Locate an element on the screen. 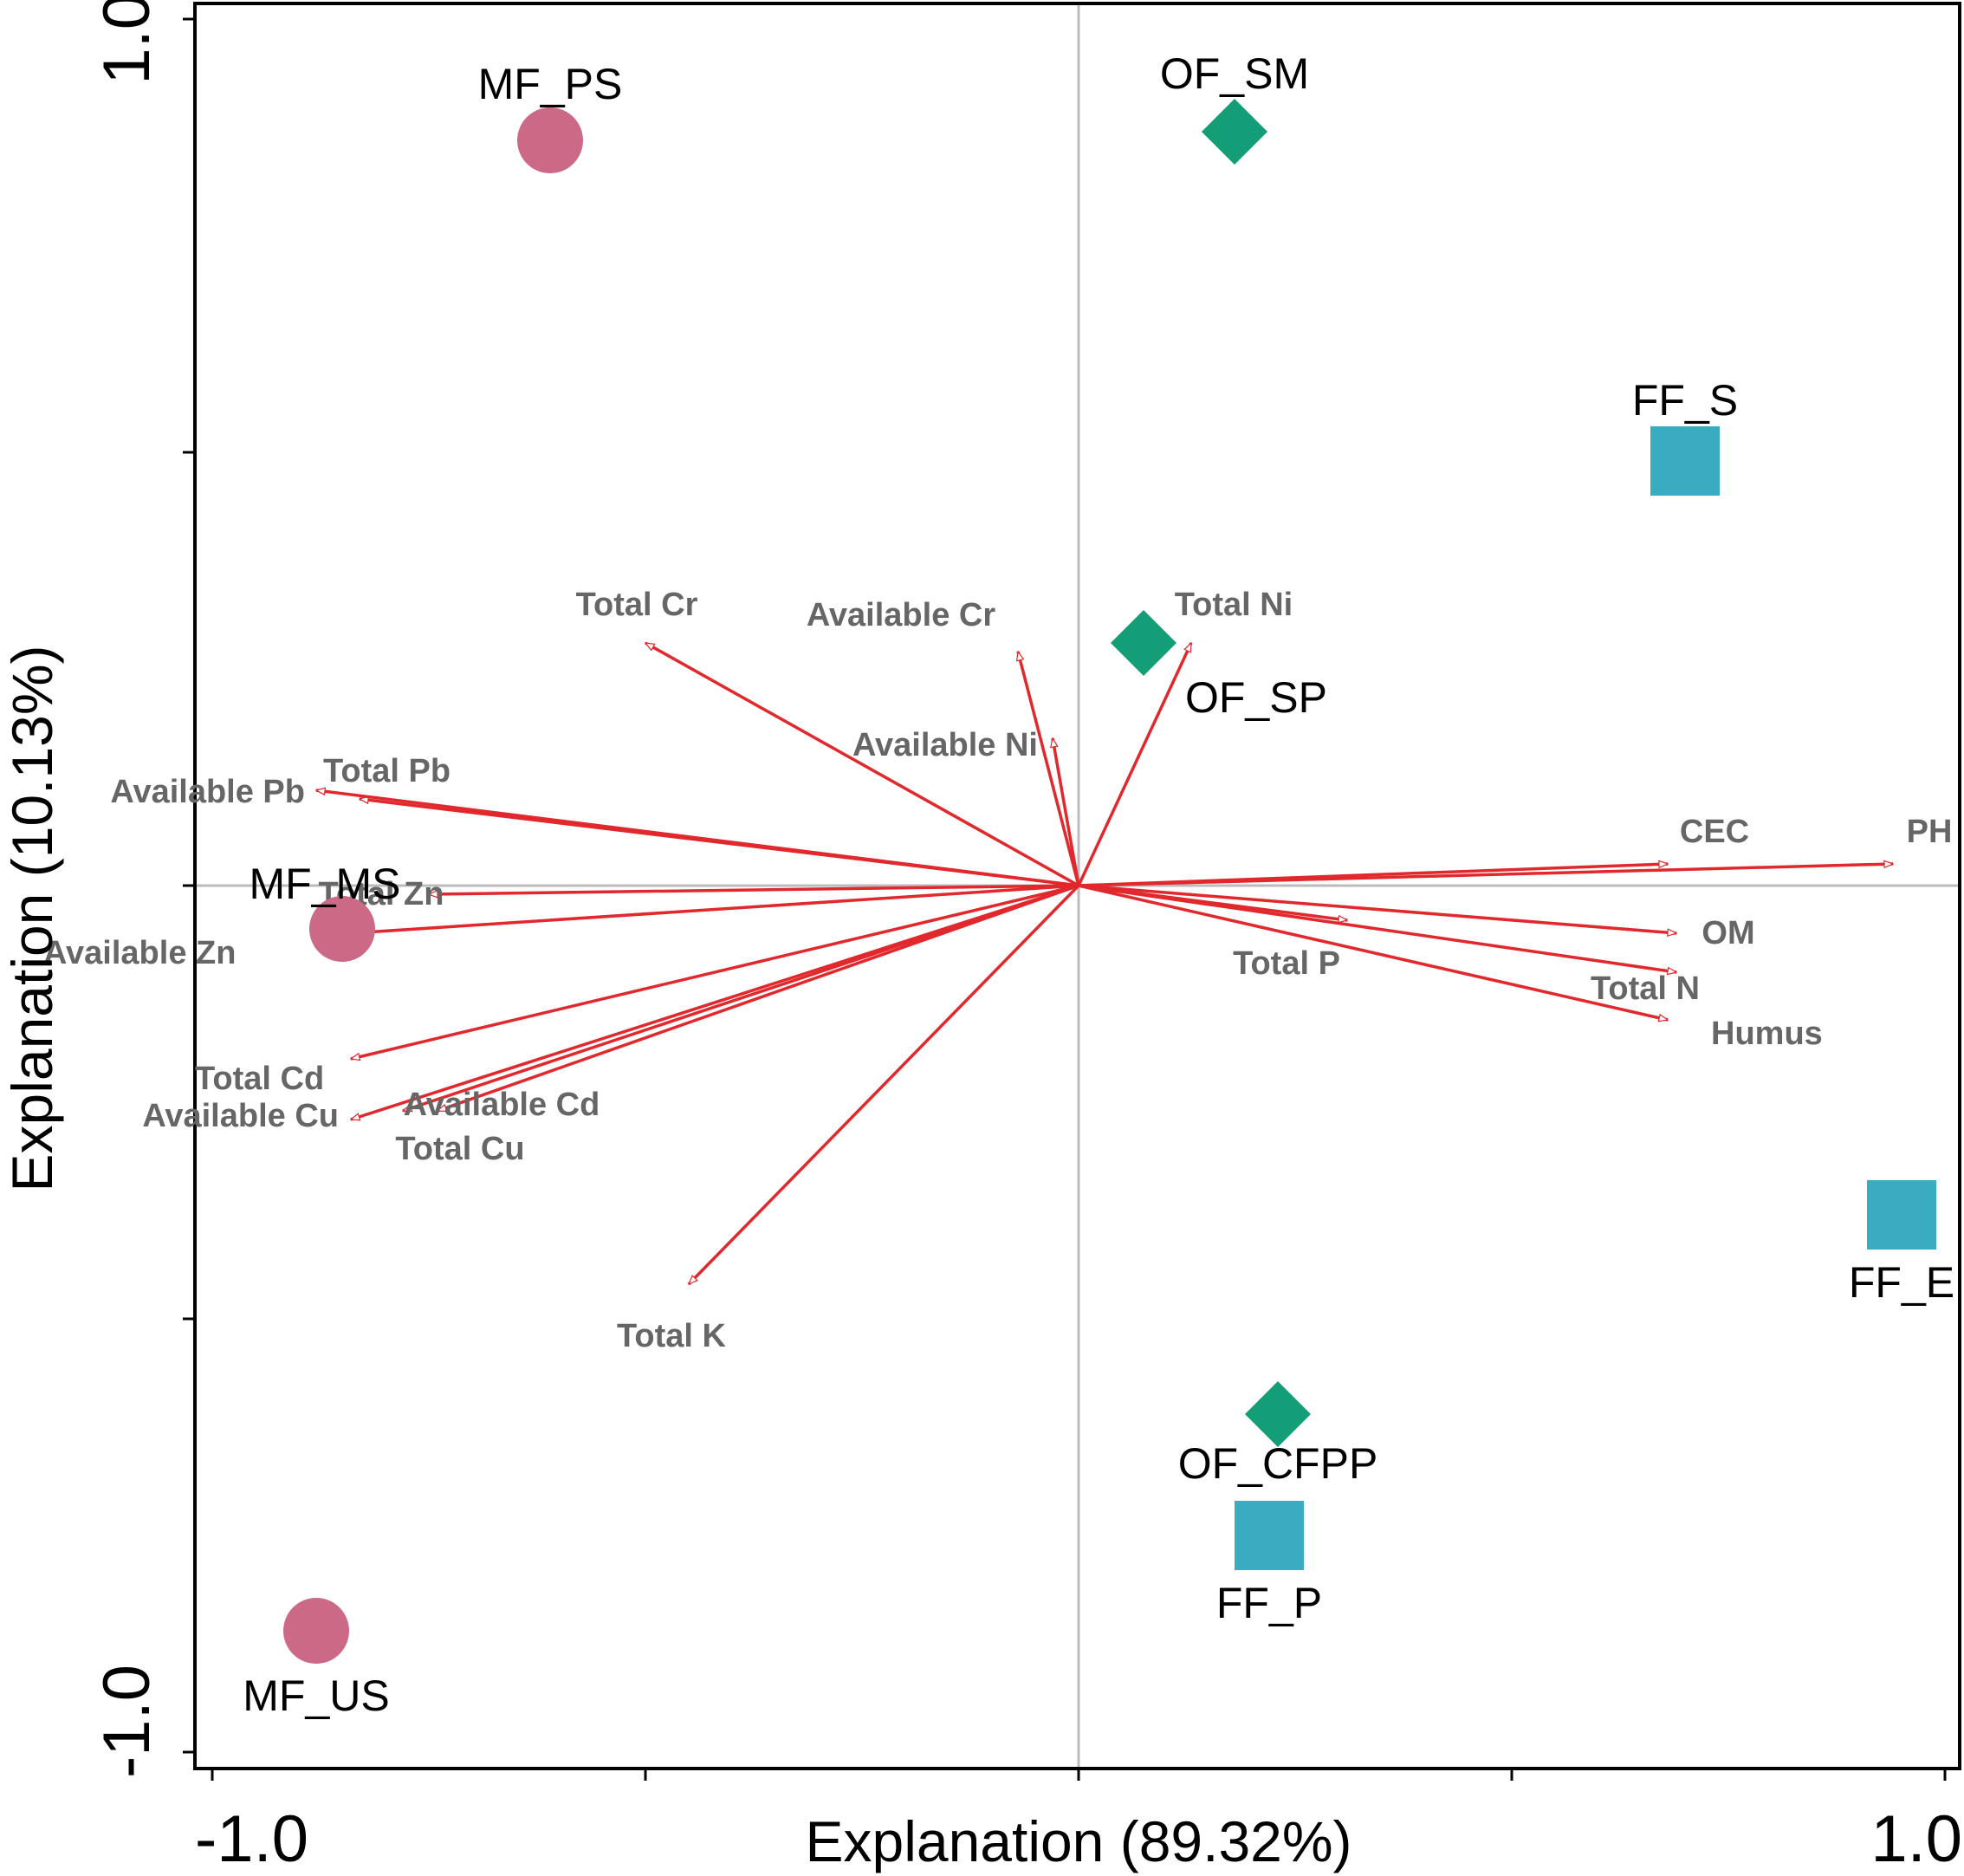 This screenshot has height=1876, width=1964. arrow-om is located at coordinates (1377, 908).